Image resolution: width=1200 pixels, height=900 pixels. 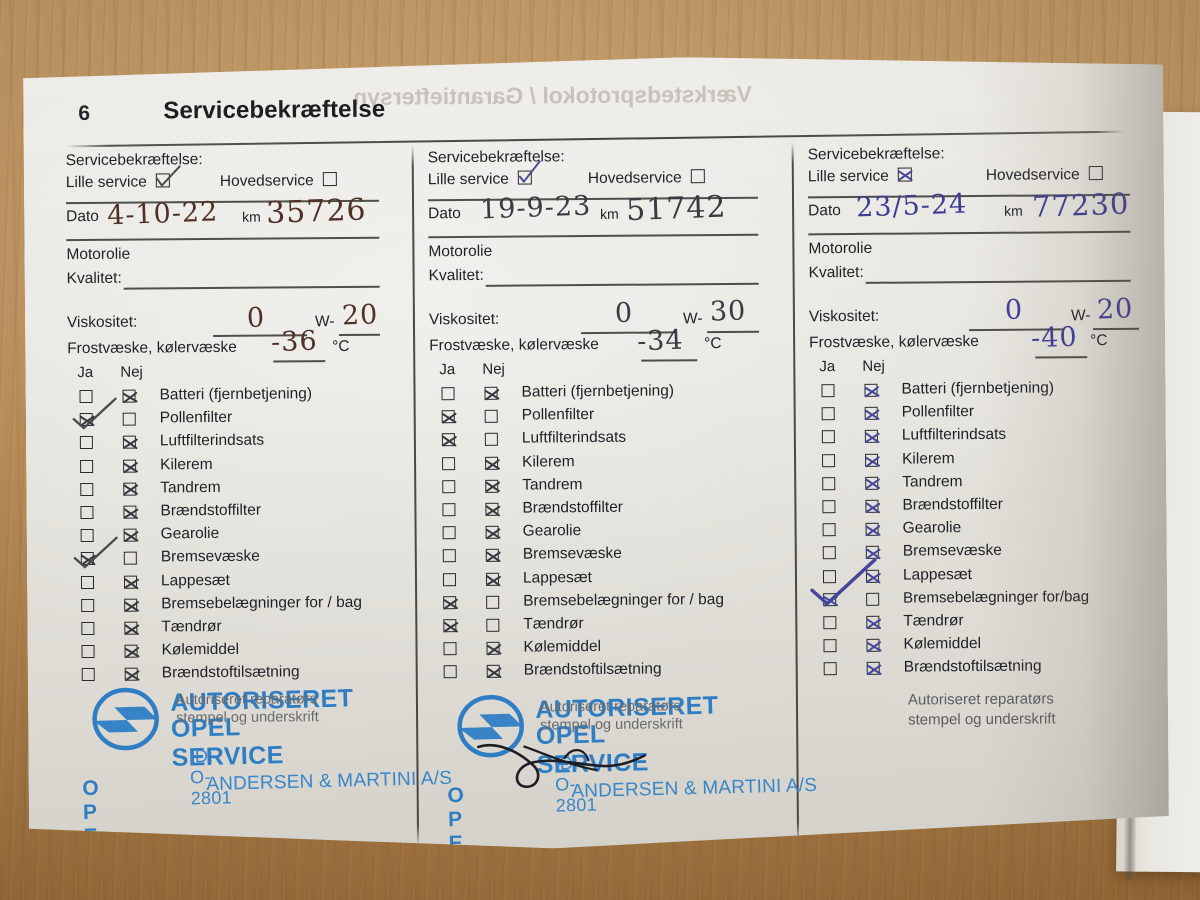 What do you see at coordinates (987, 414) in the screenshot?
I see `checklist-row: Pollenfilter` at bounding box center [987, 414].